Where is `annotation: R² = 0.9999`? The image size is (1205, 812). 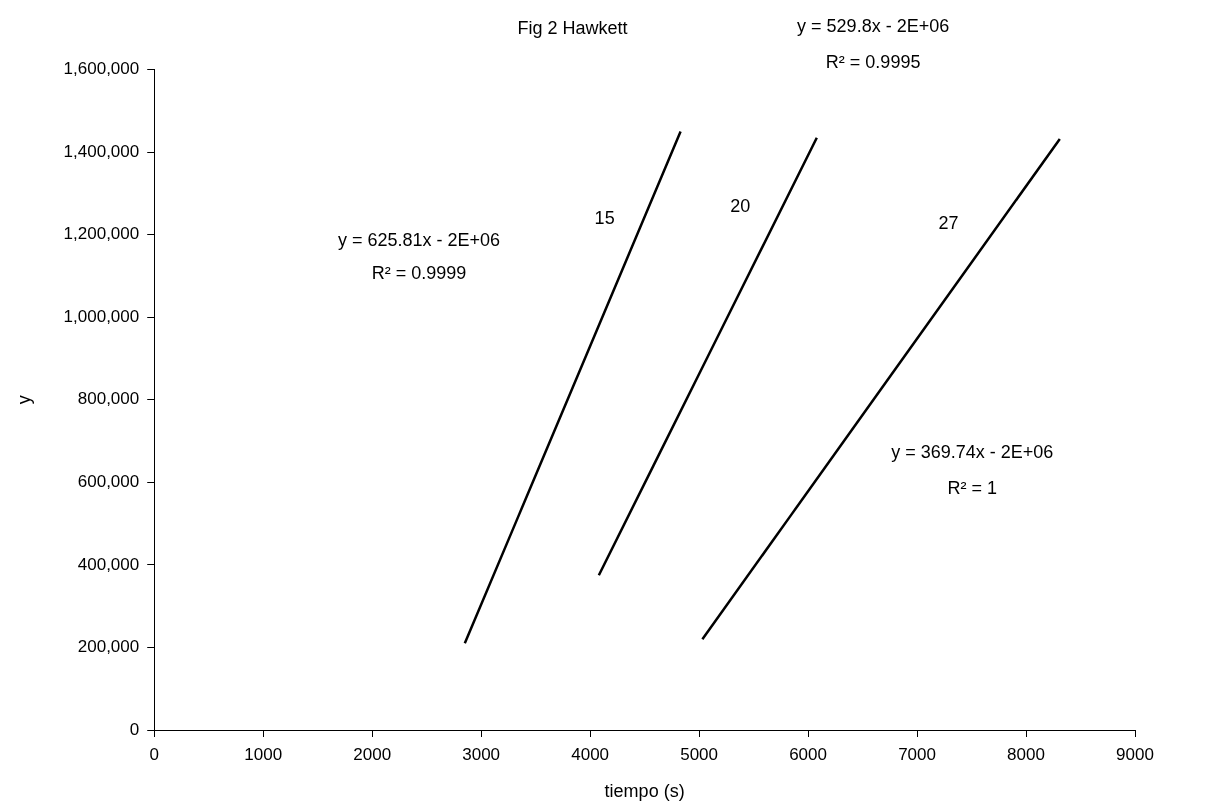 annotation: R² = 0.9999 is located at coordinates (419, 273).